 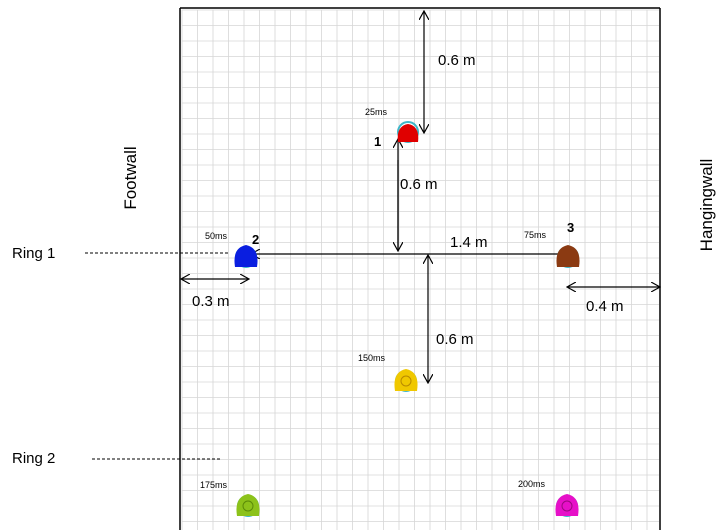 What do you see at coordinates (535, 235) in the screenshot?
I see `hole-3-delay: 75ms` at bounding box center [535, 235].